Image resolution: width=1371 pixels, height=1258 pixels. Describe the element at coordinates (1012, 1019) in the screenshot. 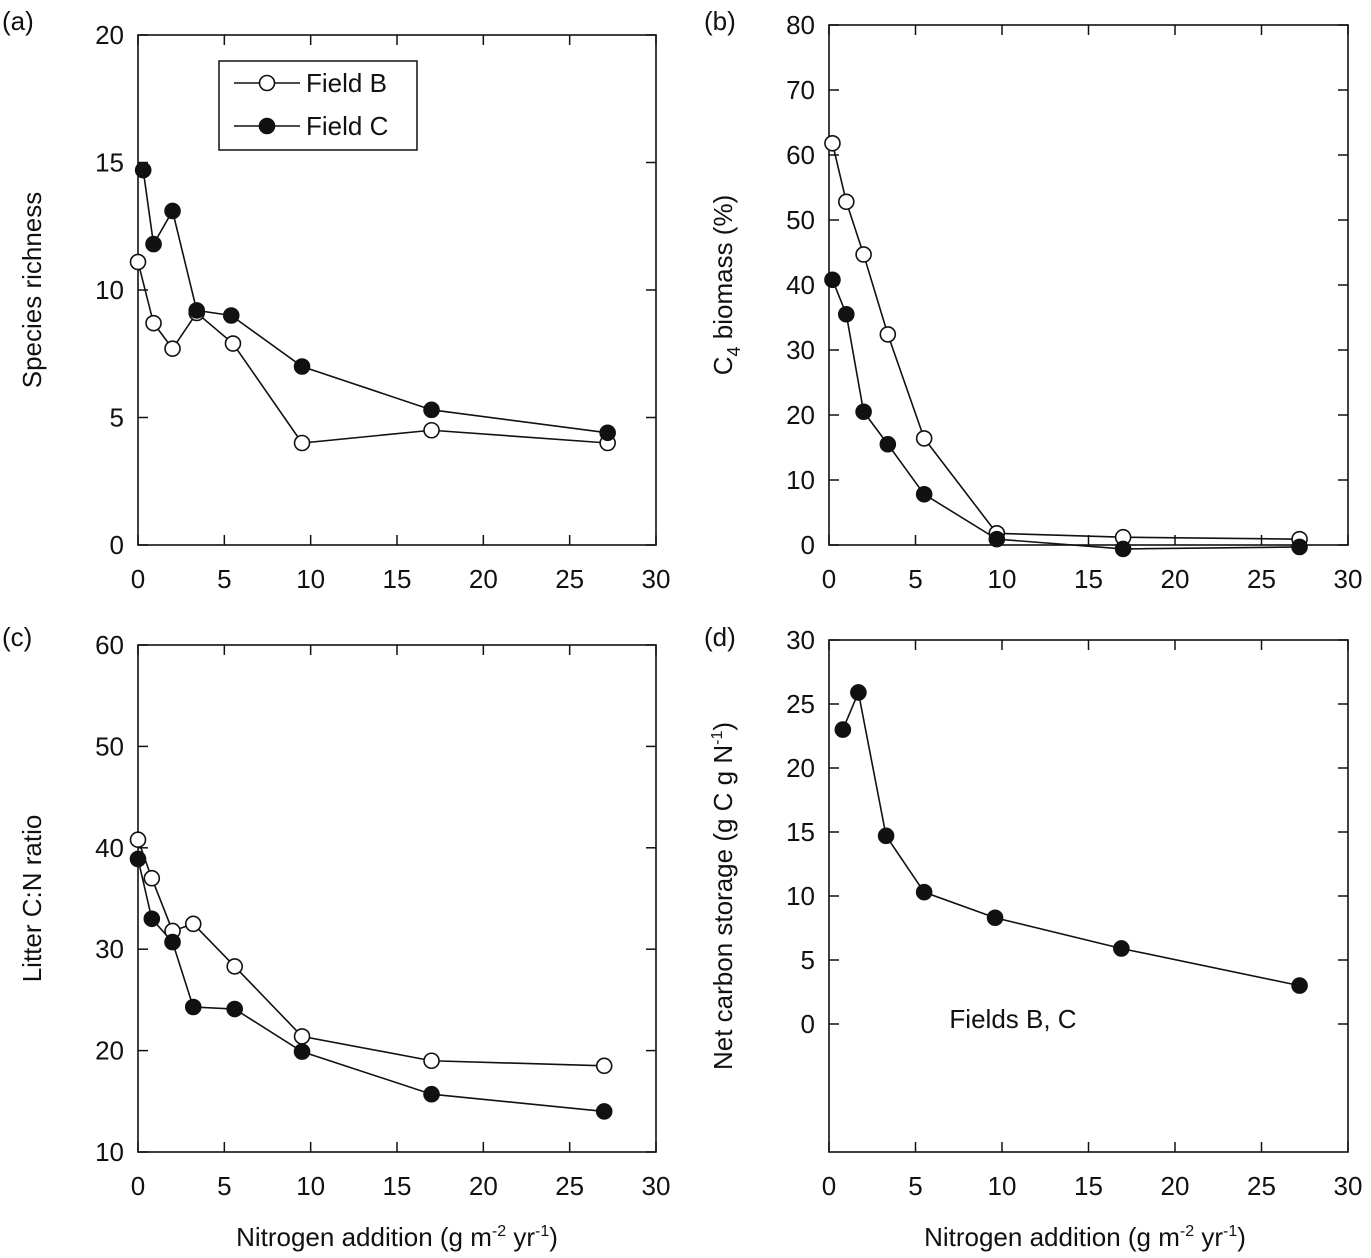

I see `annotation: Fields B, C` at that location.